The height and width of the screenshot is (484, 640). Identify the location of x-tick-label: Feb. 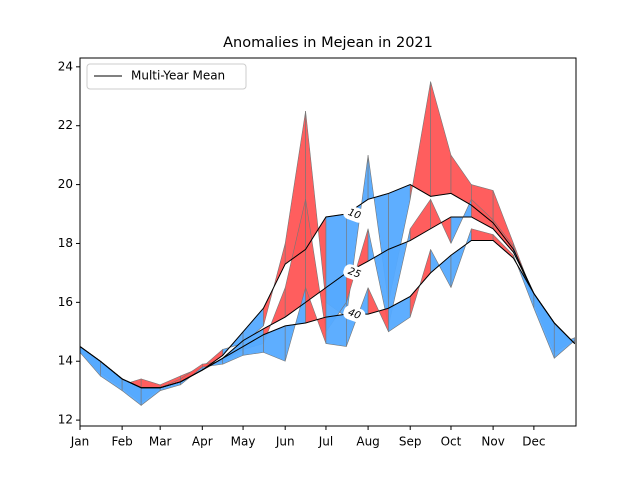
(122, 442).